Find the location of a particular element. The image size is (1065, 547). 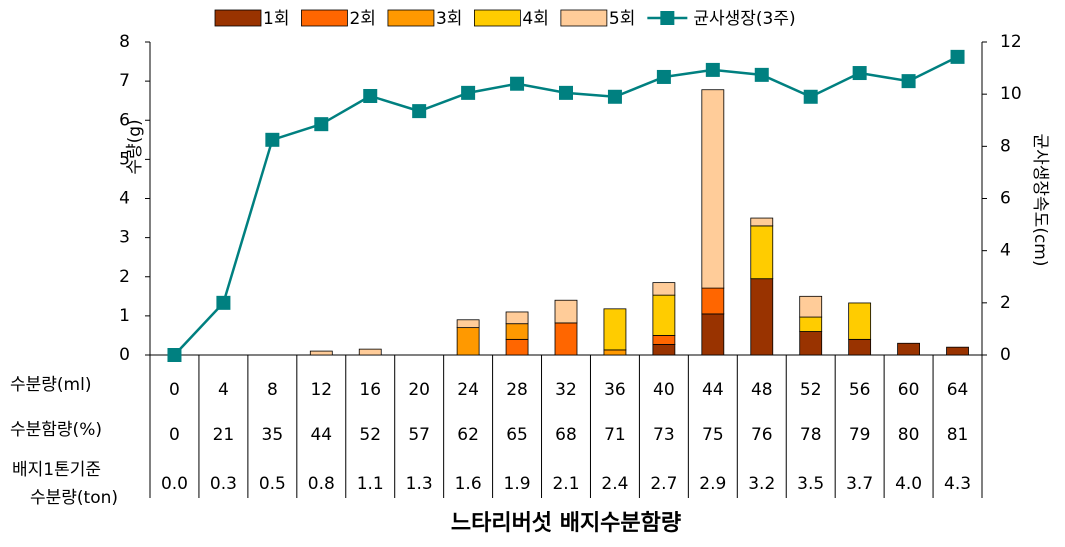

x-tick-label: 16 is located at coordinates (370, 390).